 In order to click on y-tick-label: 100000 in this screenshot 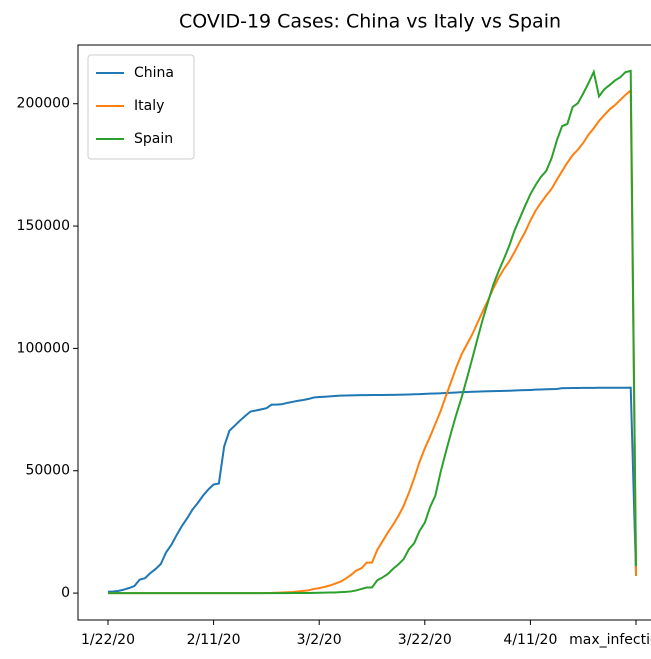, I will do `click(43, 348)`.